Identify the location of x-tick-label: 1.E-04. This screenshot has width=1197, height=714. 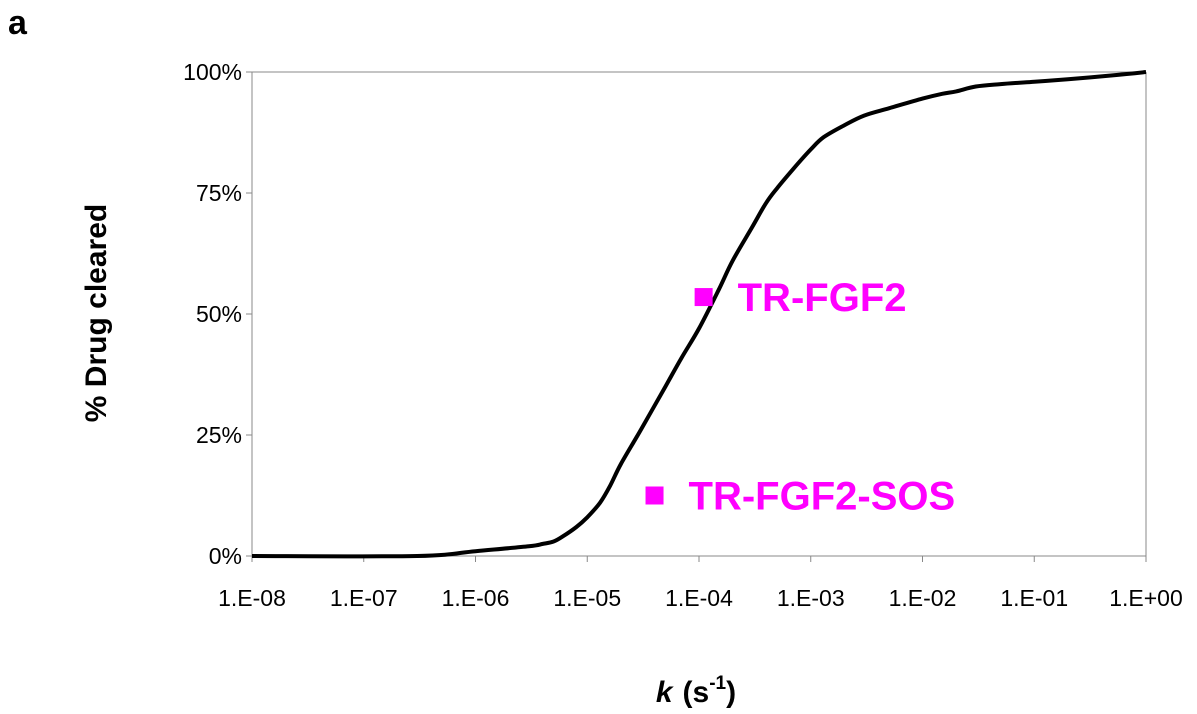
(699, 598).